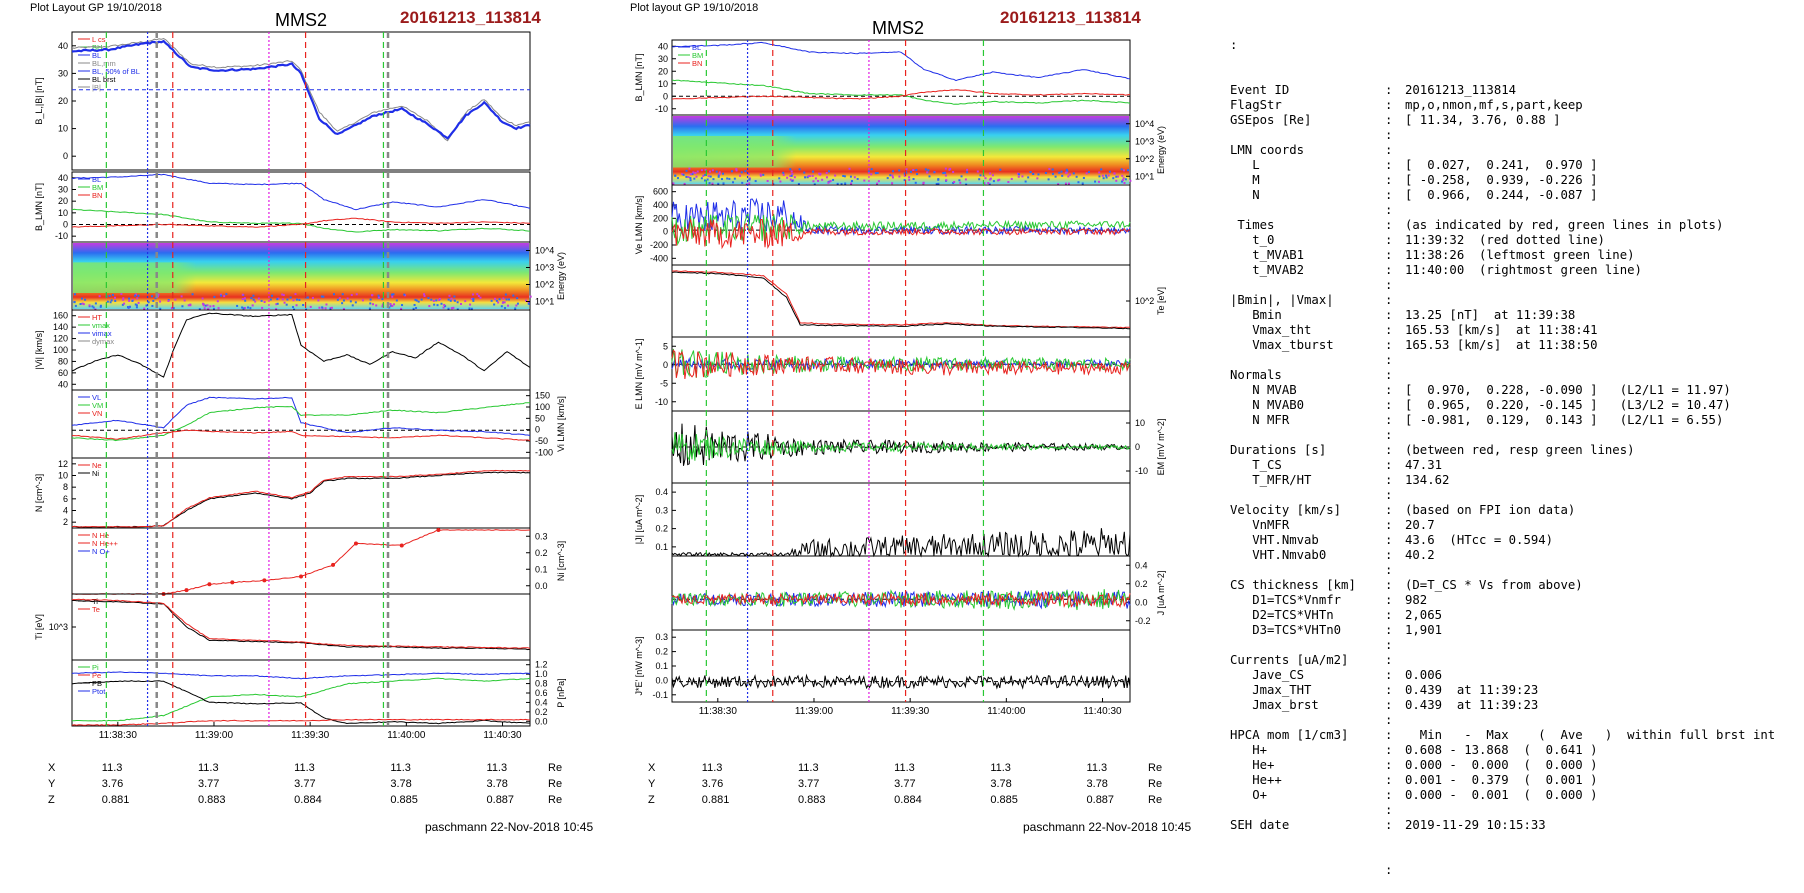 Image resolution: width=1804 pixels, height=893 pixels. I want to click on data-point, so click(264, 580).